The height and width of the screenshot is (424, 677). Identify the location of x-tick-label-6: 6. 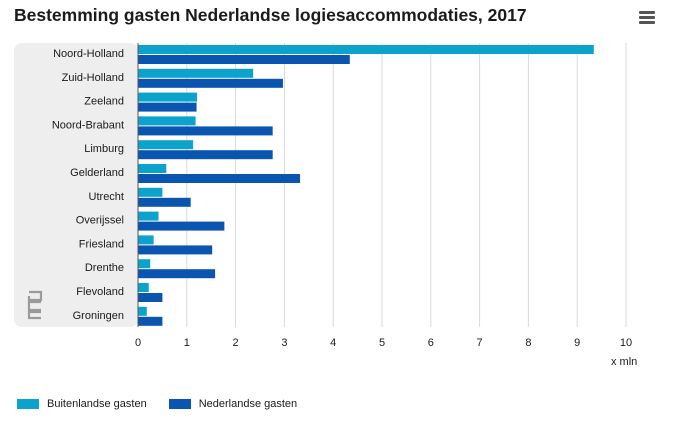
(431, 343).